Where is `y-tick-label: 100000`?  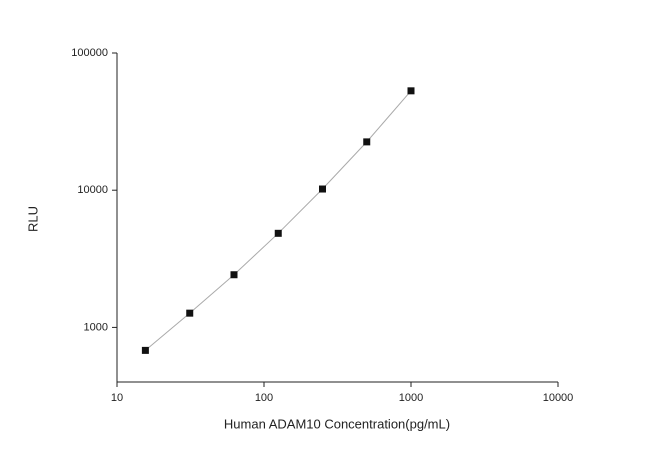
y-tick-label: 100000 is located at coordinates (89, 53).